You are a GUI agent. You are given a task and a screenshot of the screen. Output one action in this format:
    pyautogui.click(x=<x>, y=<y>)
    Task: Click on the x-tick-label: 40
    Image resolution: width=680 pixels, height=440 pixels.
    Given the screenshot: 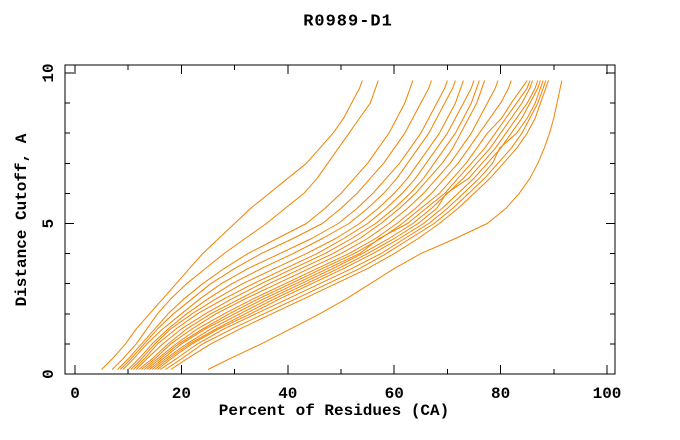 What is the action you would take?
    pyautogui.click(x=287, y=394)
    